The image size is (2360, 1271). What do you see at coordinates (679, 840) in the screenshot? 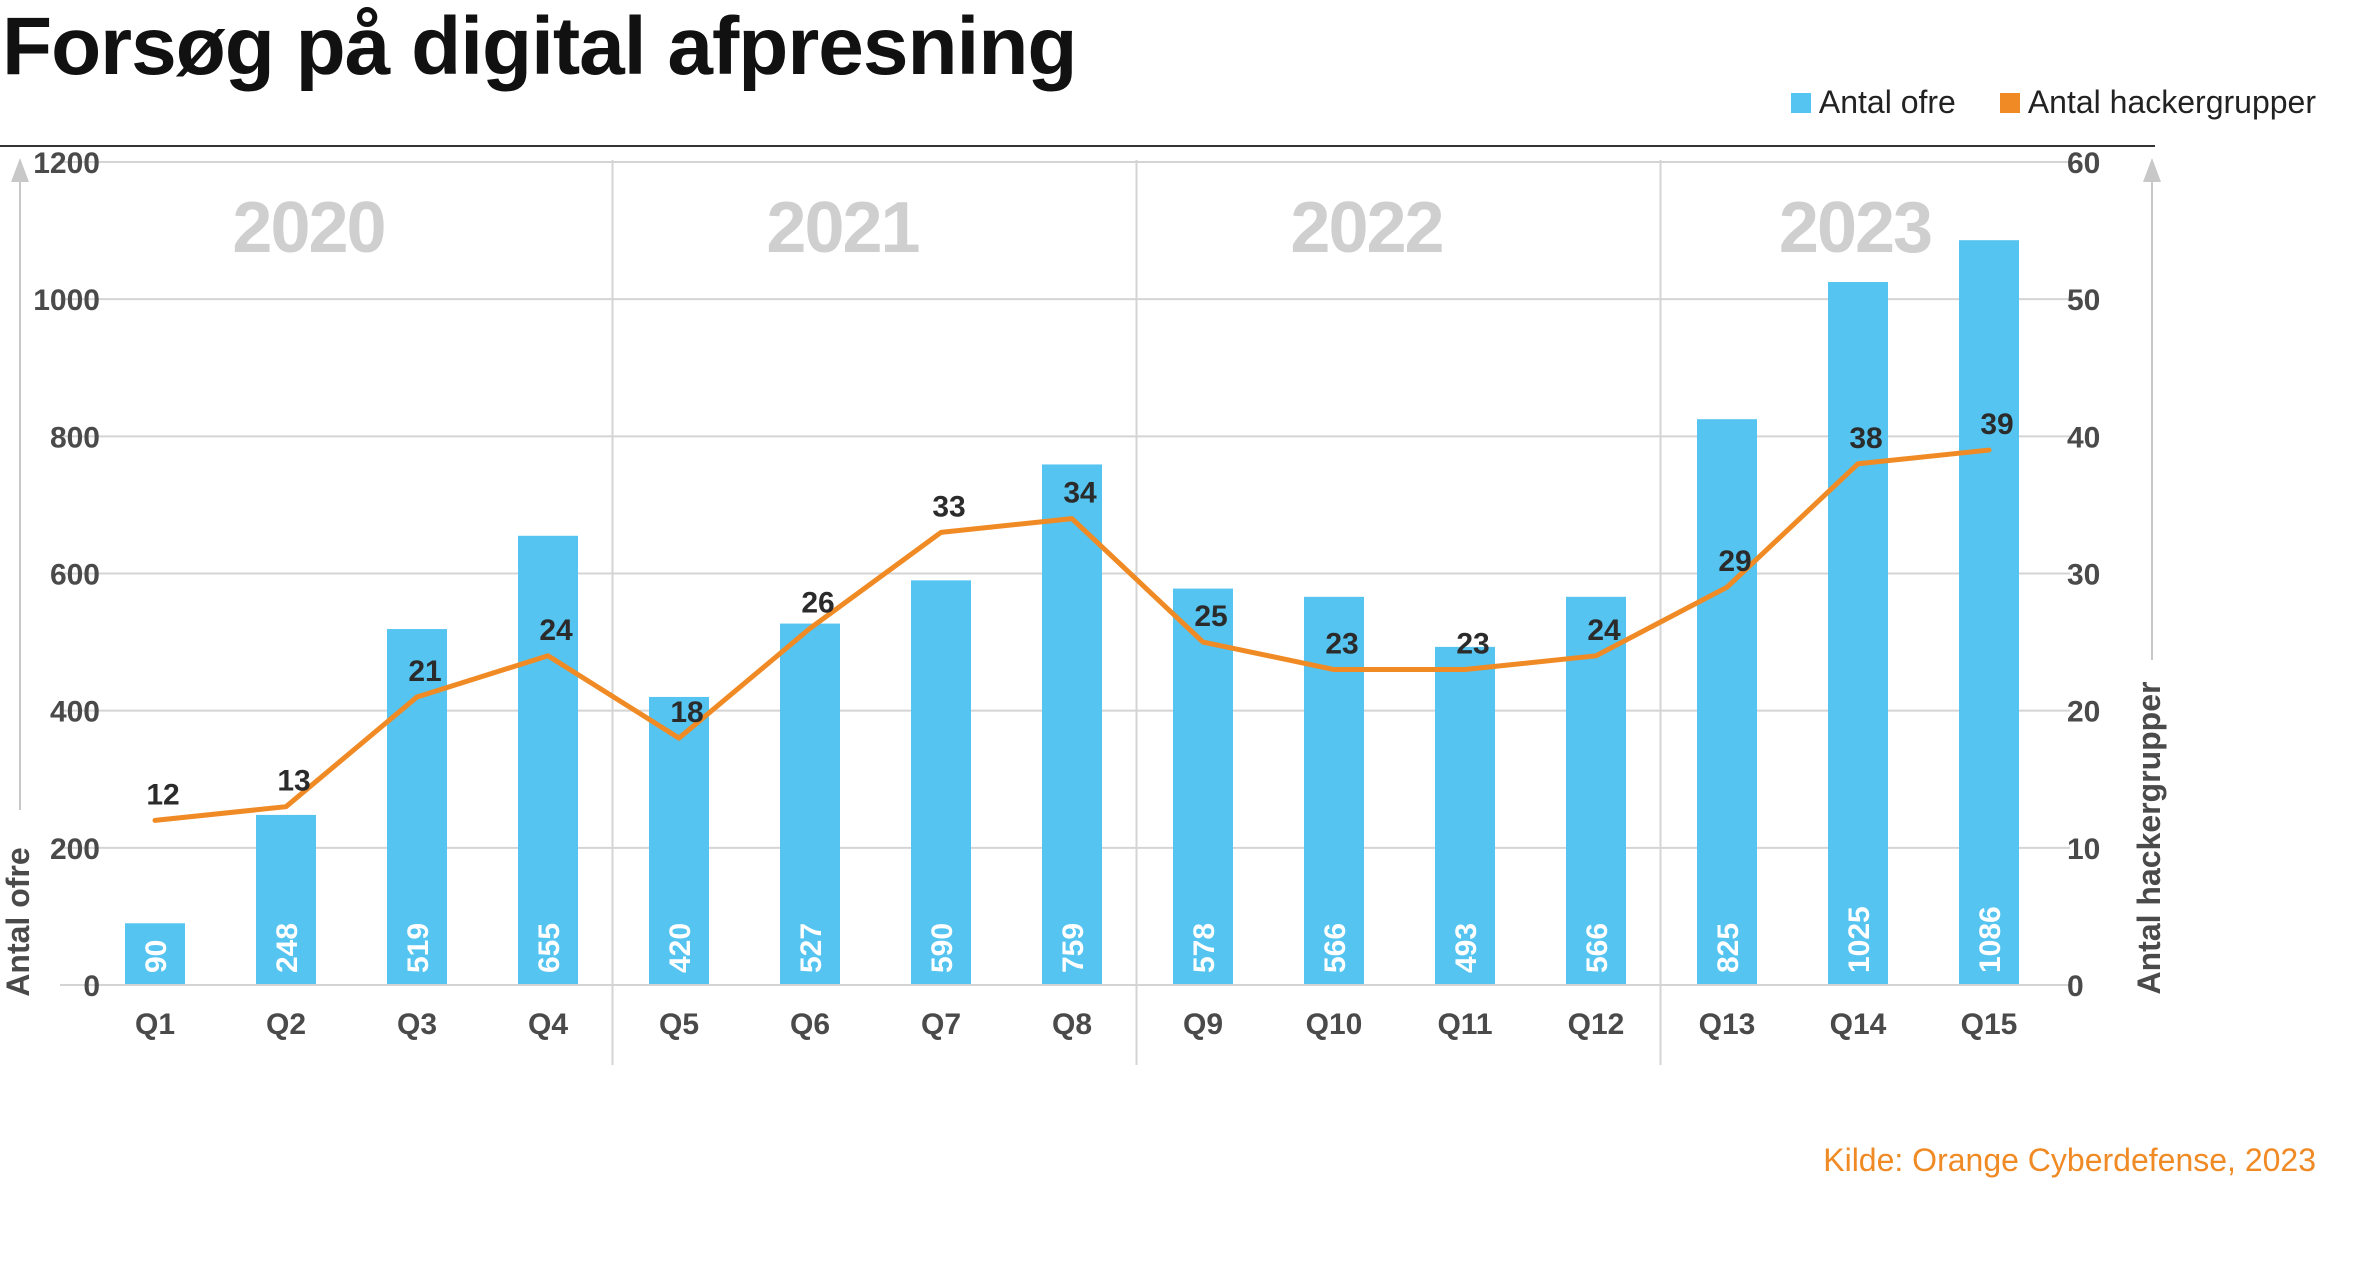
I see `bar-q5` at bounding box center [679, 840].